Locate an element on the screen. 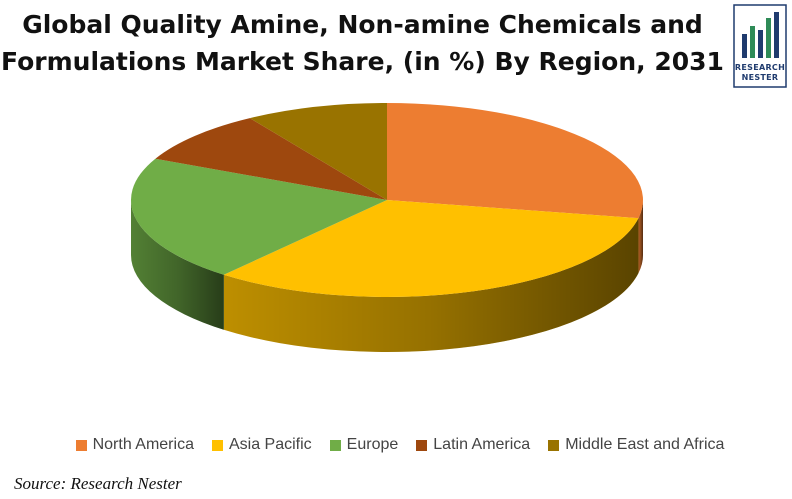 This screenshot has height=499, width=792. legend-label: Europe is located at coordinates (372, 444).